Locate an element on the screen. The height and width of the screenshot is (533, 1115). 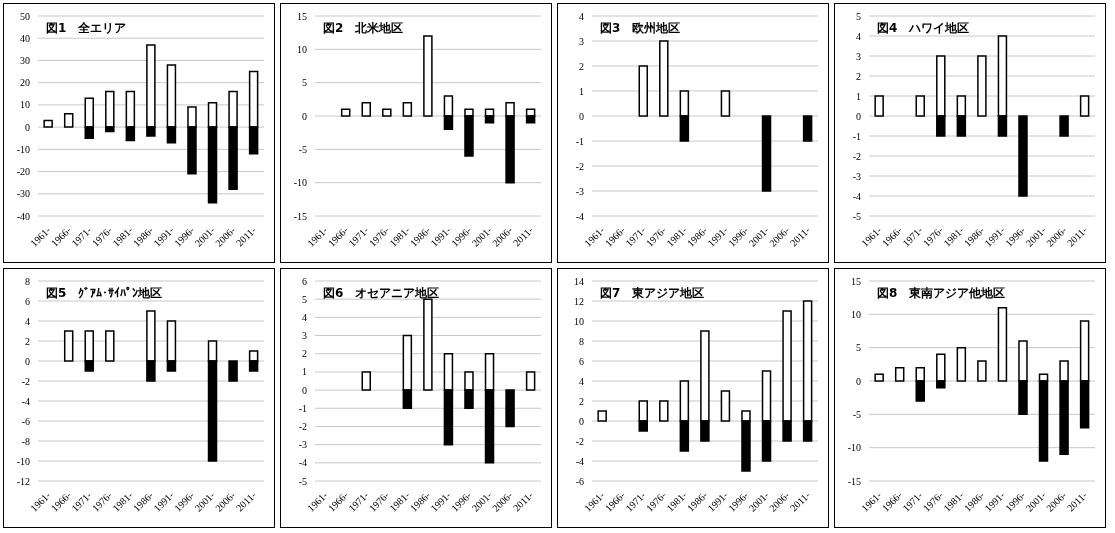
text: 図6 オセアニア地区 is located at coordinates (381, 293).